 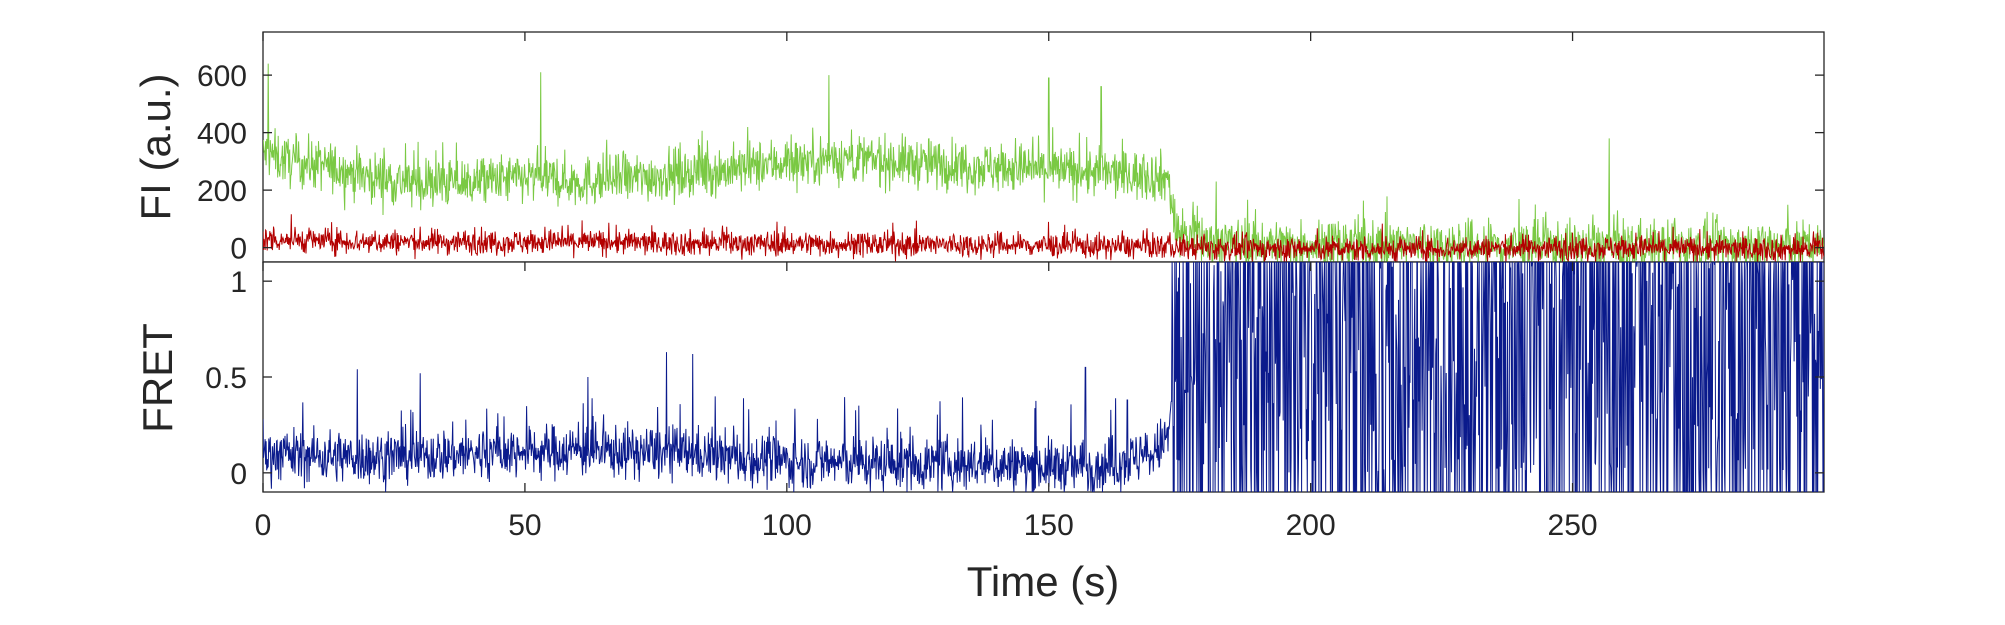 I want to click on top-y-tick-label: 200, so click(x=222, y=191).